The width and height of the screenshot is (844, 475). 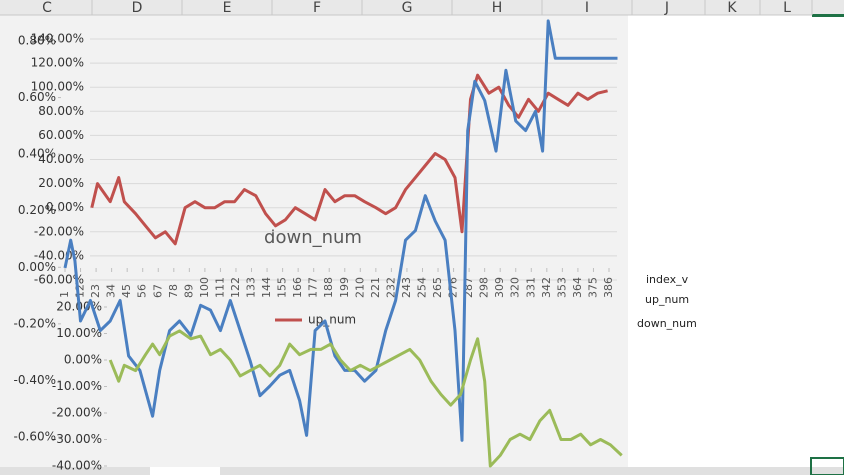 What do you see at coordinates (666, 8) in the screenshot?
I see `column-letter: J` at bounding box center [666, 8].